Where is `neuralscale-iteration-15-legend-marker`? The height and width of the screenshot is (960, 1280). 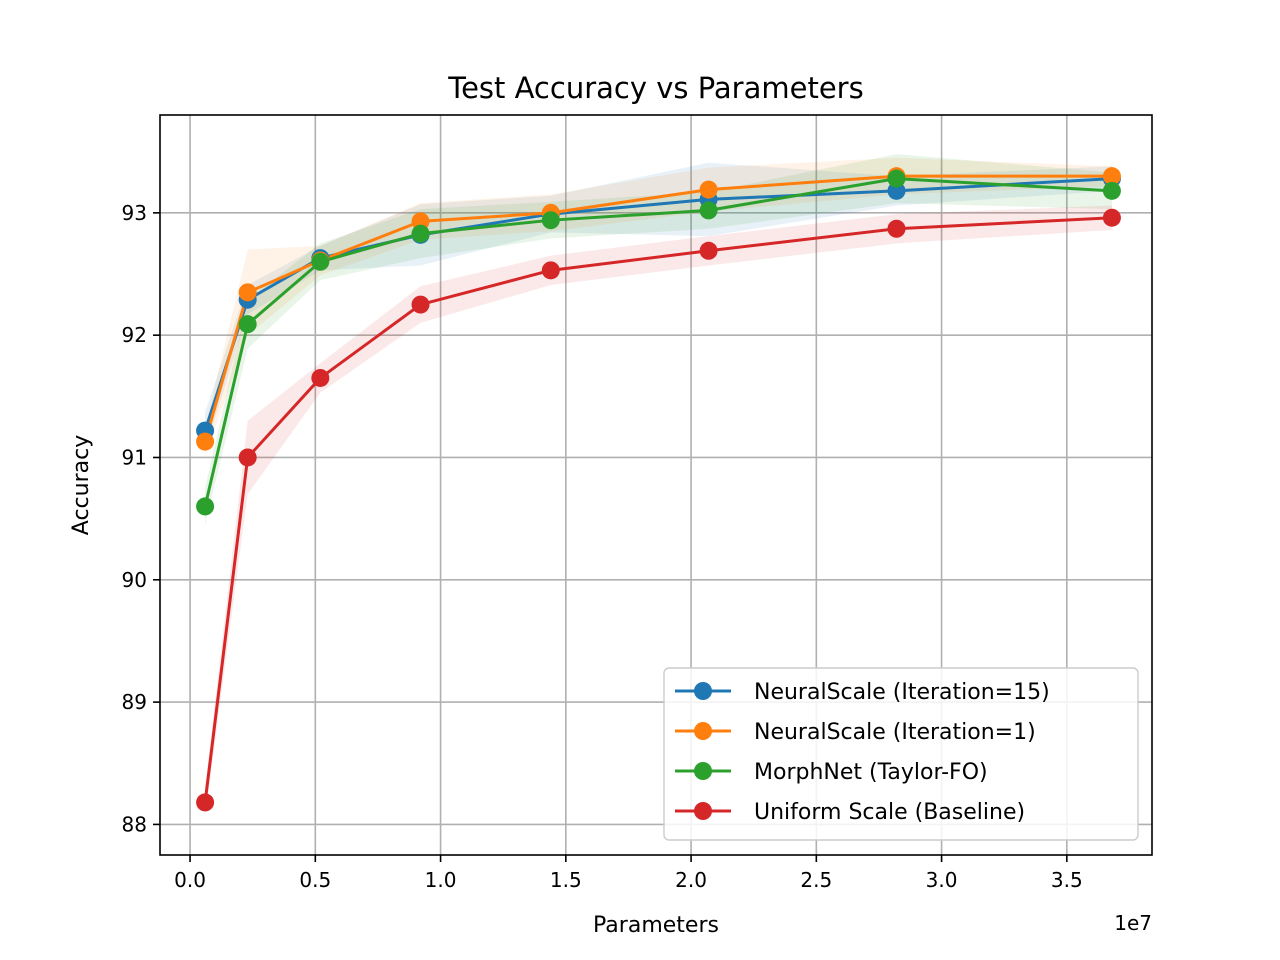 neuralscale-iteration-15-legend-marker is located at coordinates (703, 691).